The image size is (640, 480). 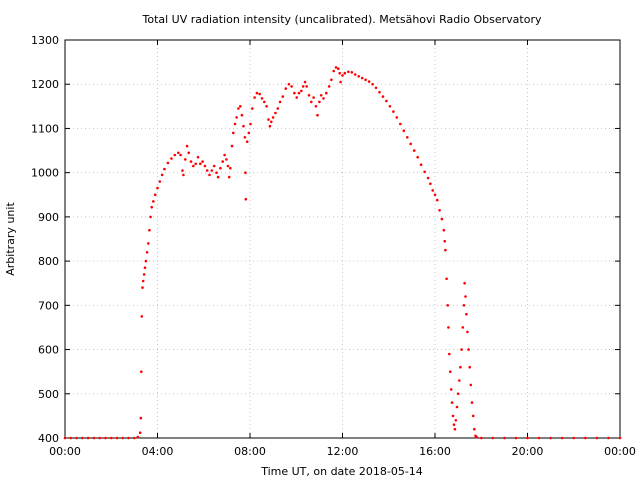 I want to click on y-axis-label: Arbitrary unit, so click(x=10, y=239).